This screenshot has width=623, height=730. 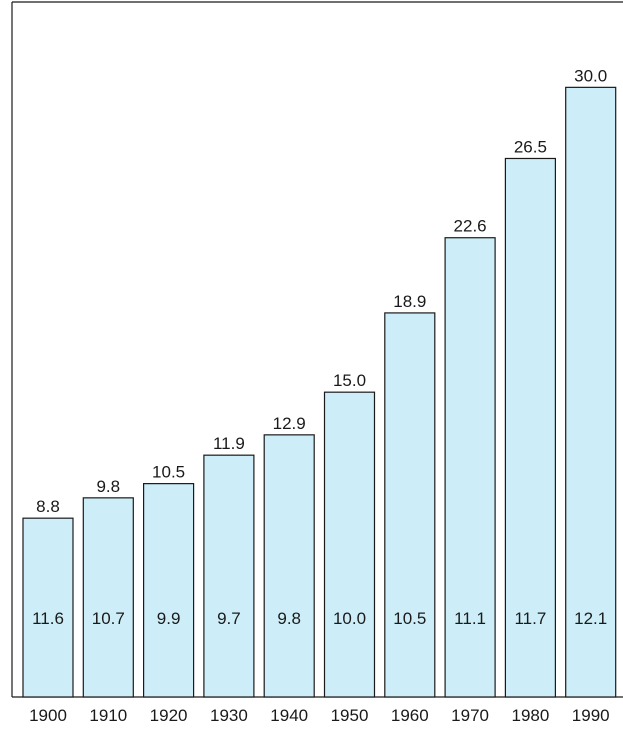 What do you see at coordinates (229, 618) in the screenshot?
I see `bar-inner-label-1930: 9.7` at bounding box center [229, 618].